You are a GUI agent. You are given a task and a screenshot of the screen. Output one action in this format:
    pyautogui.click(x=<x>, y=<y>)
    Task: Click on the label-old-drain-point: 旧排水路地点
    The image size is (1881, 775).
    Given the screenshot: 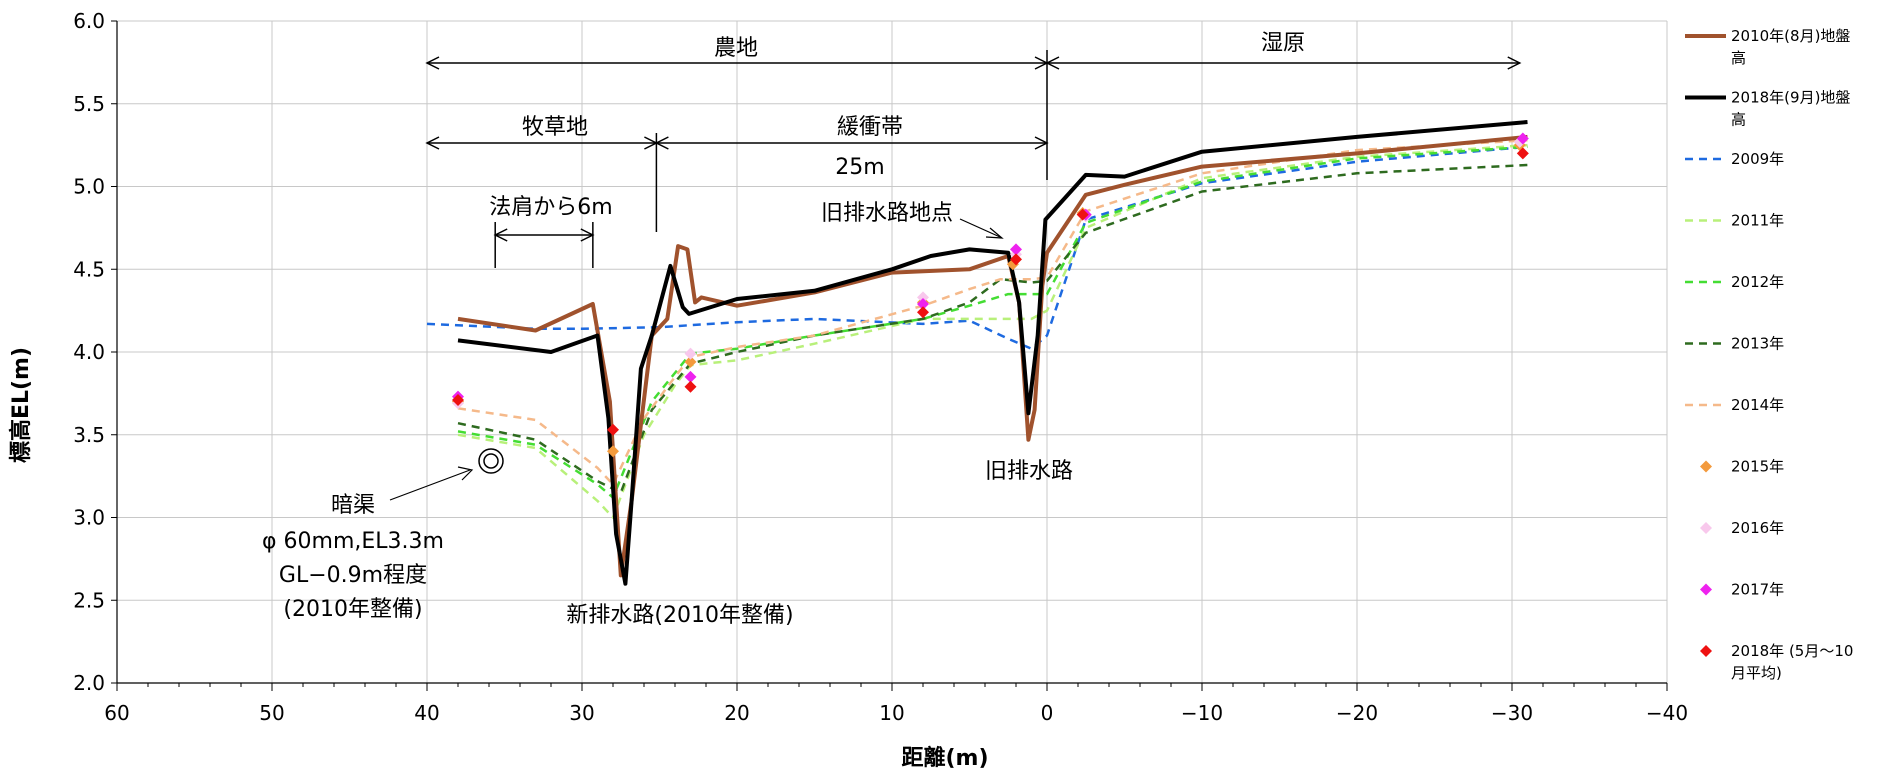 What is the action you would take?
    pyautogui.click(x=887, y=213)
    